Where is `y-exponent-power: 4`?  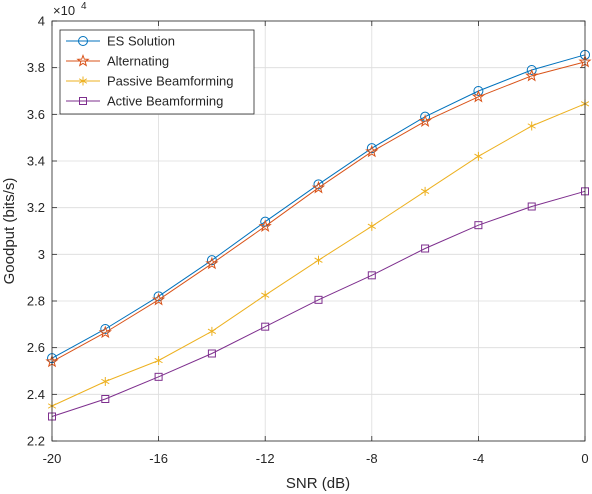
y-exponent-power: 4 is located at coordinates (84, 6).